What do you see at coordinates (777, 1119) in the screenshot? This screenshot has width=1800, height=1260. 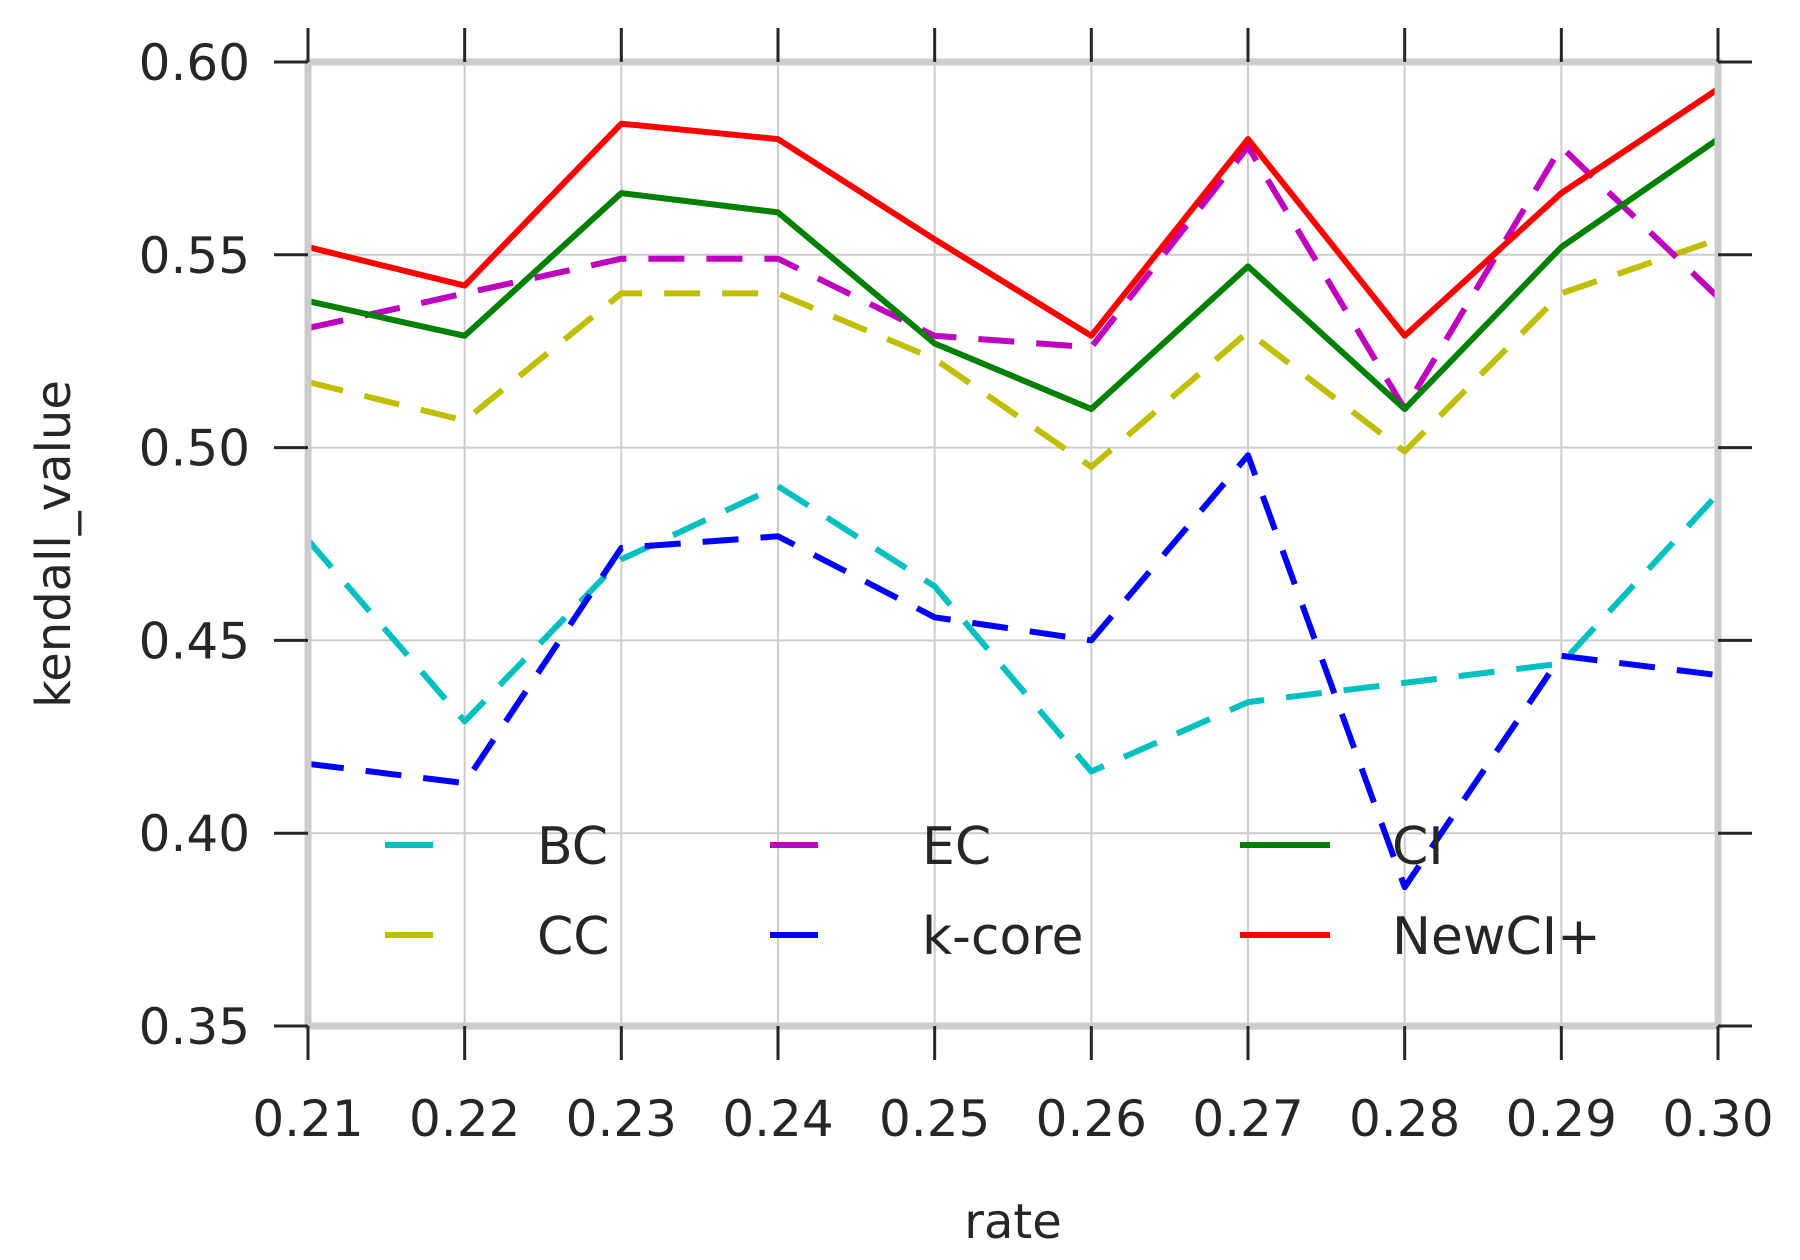 I see `x-tick-label: 0.24` at bounding box center [777, 1119].